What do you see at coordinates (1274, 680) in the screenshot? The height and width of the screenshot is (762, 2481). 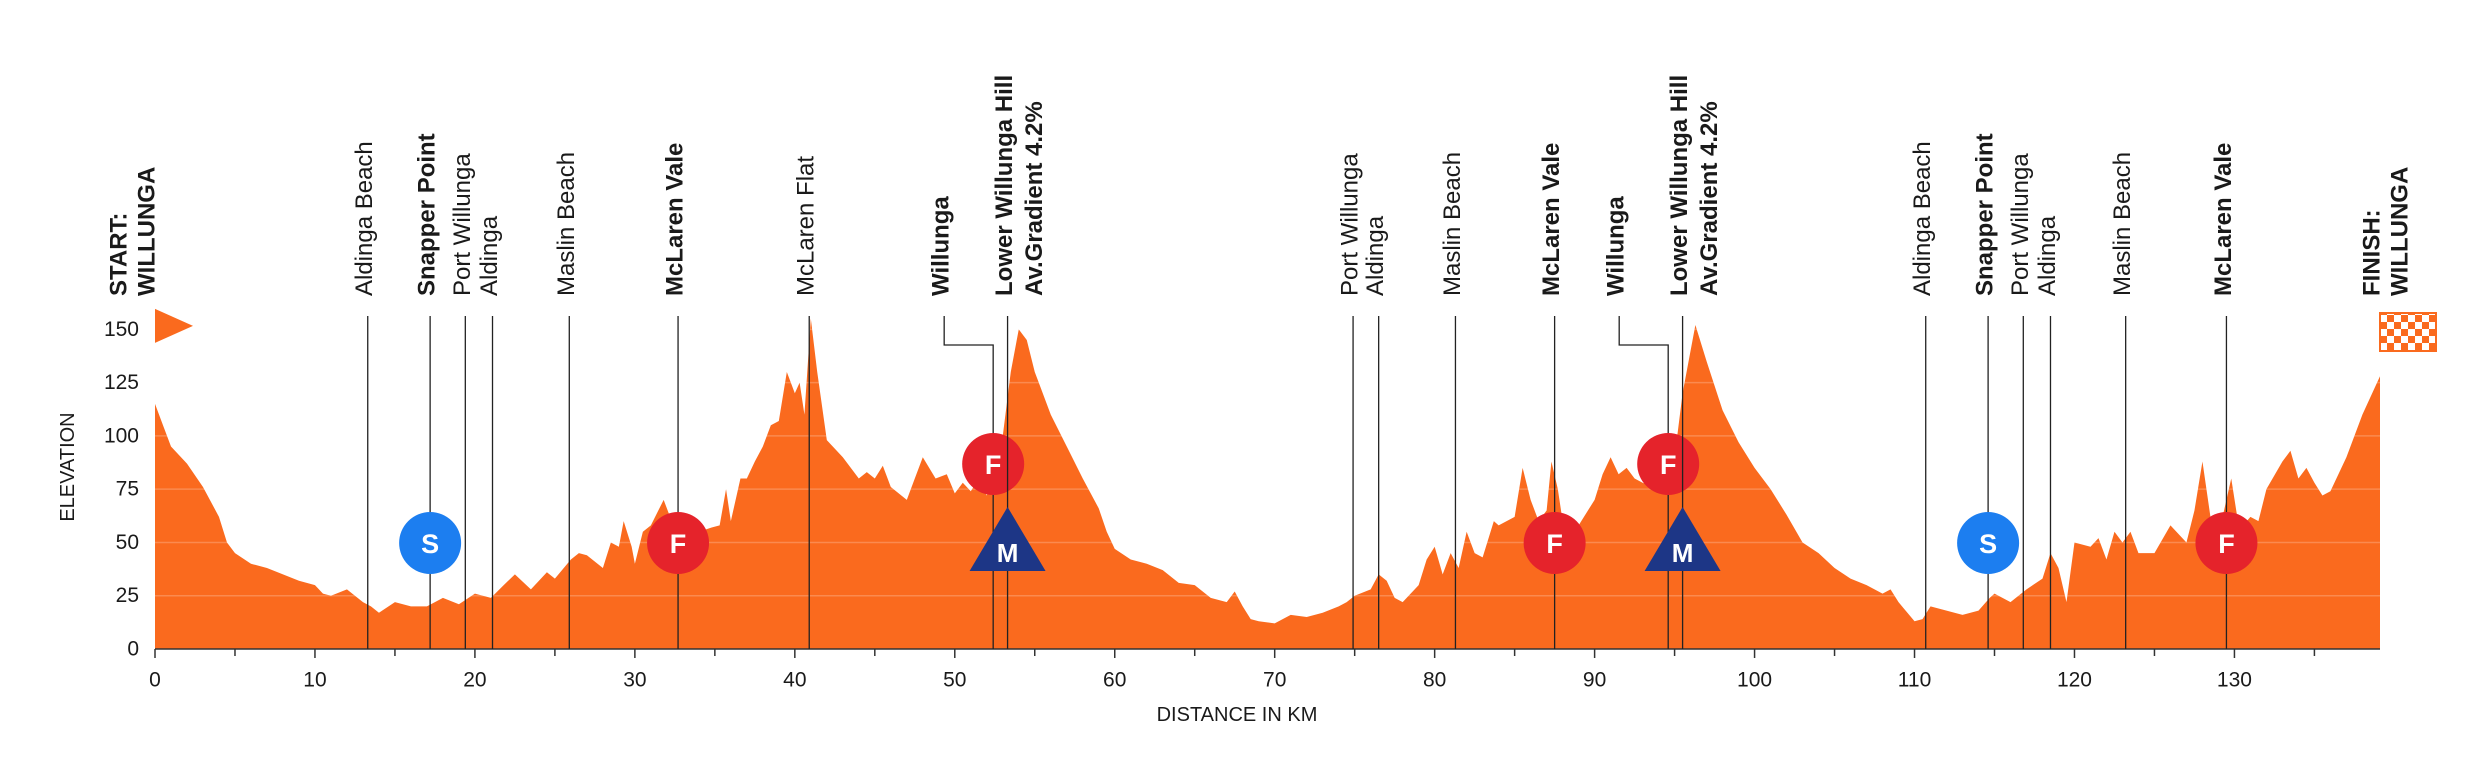 I see `x-tick-label: 70` at bounding box center [1274, 680].